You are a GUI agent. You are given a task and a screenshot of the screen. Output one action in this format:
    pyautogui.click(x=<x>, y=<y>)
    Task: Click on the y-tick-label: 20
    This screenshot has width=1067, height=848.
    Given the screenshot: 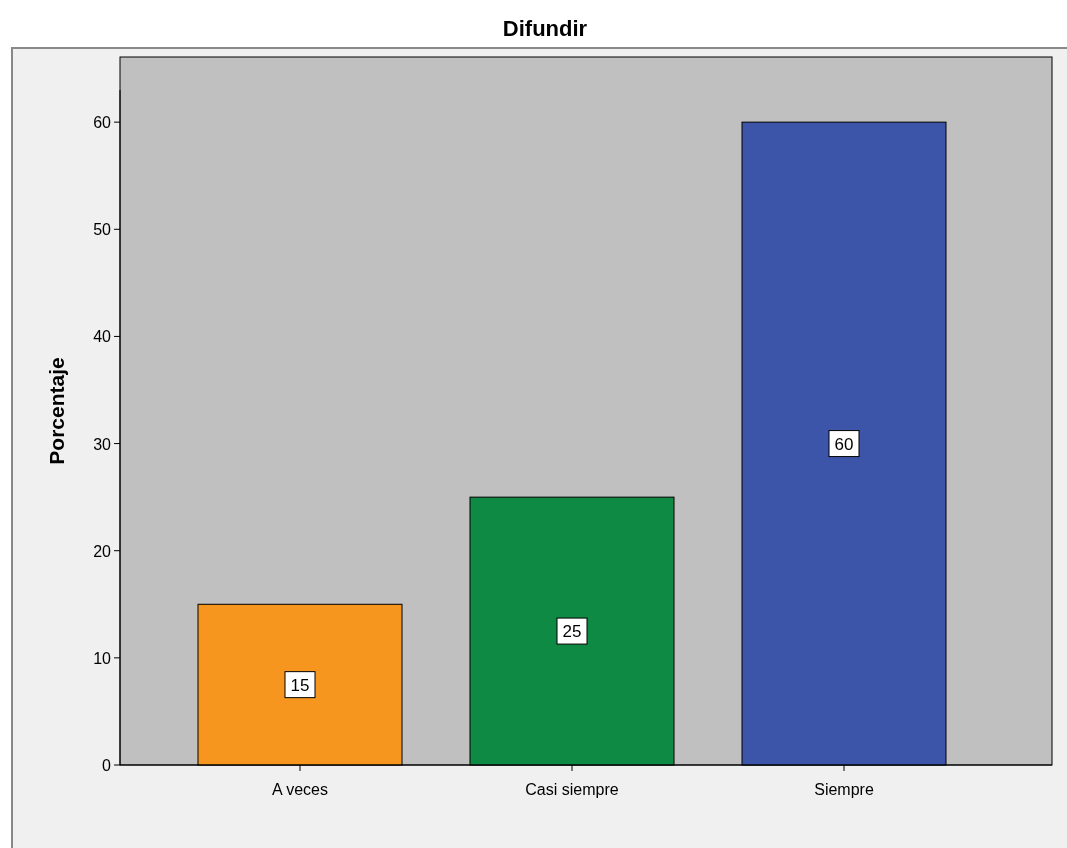 What is the action you would take?
    pyautogui.click(x=102, y=551)
    